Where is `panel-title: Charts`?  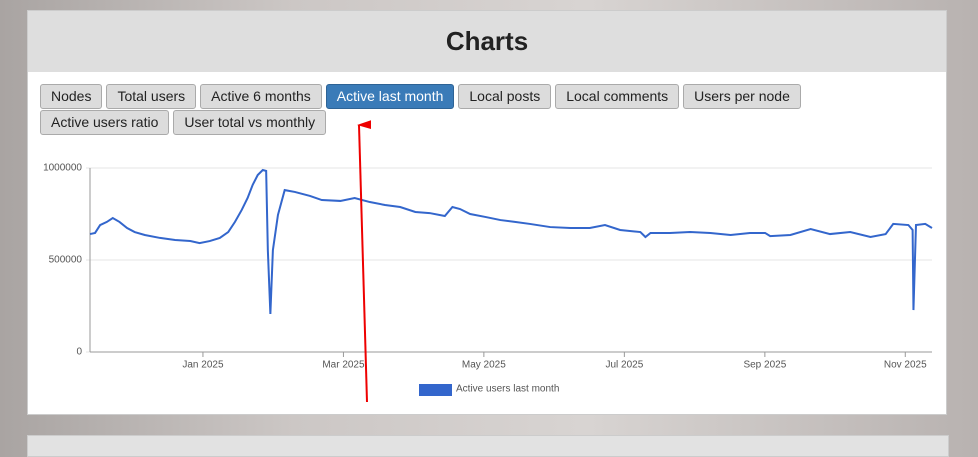
panel-title: Charts is located at coordinates (487, 41).